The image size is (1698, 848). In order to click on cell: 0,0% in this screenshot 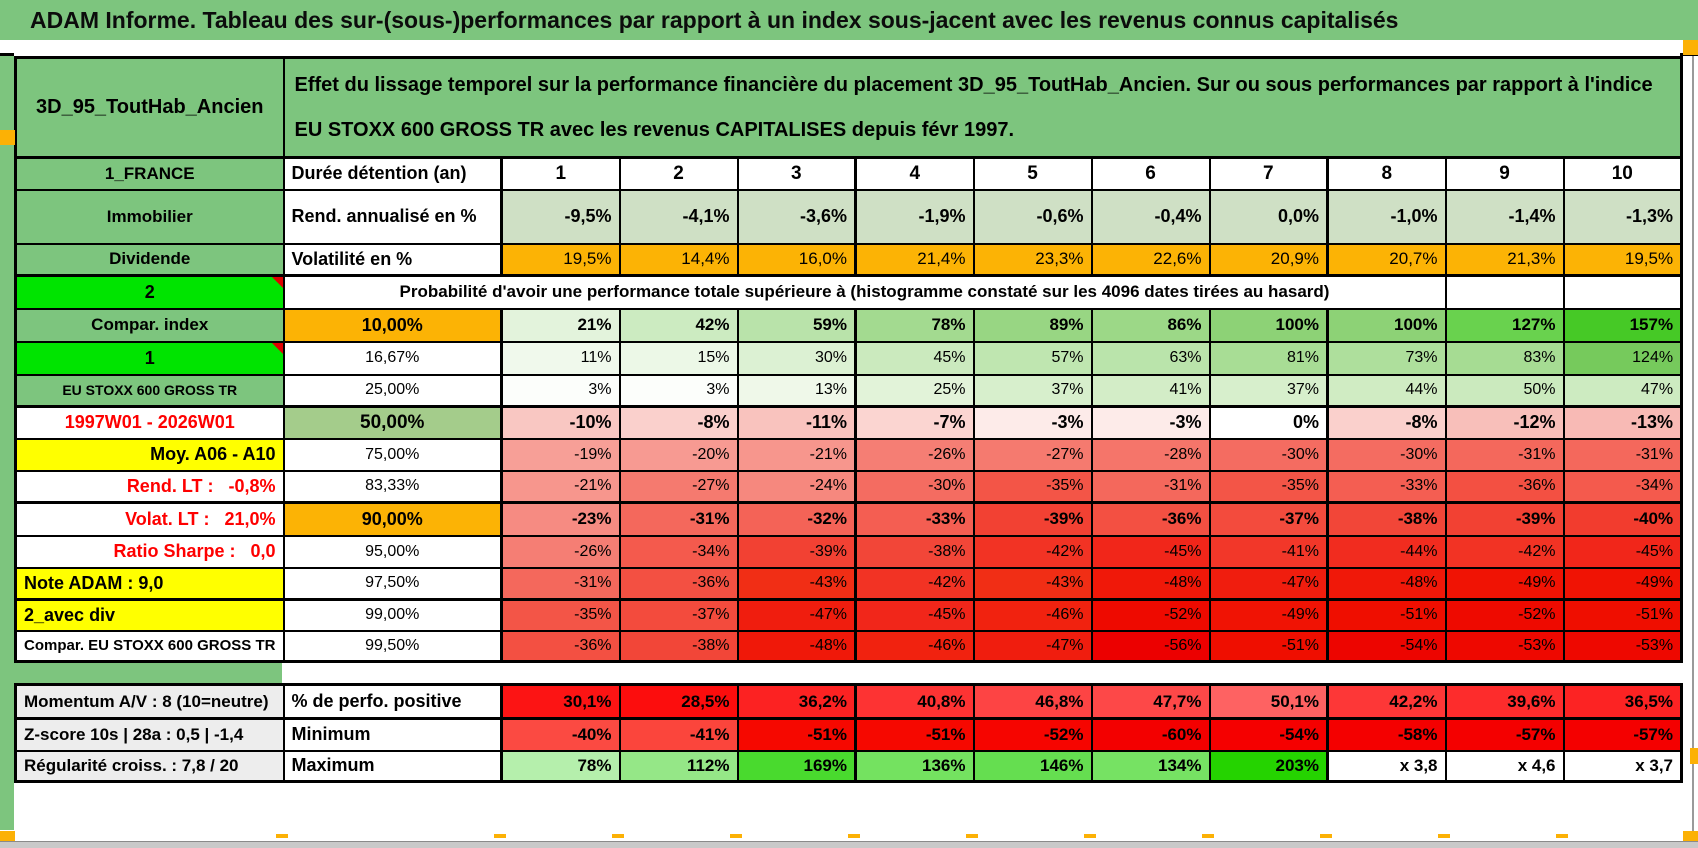, I will do `click(1268, 216)`.